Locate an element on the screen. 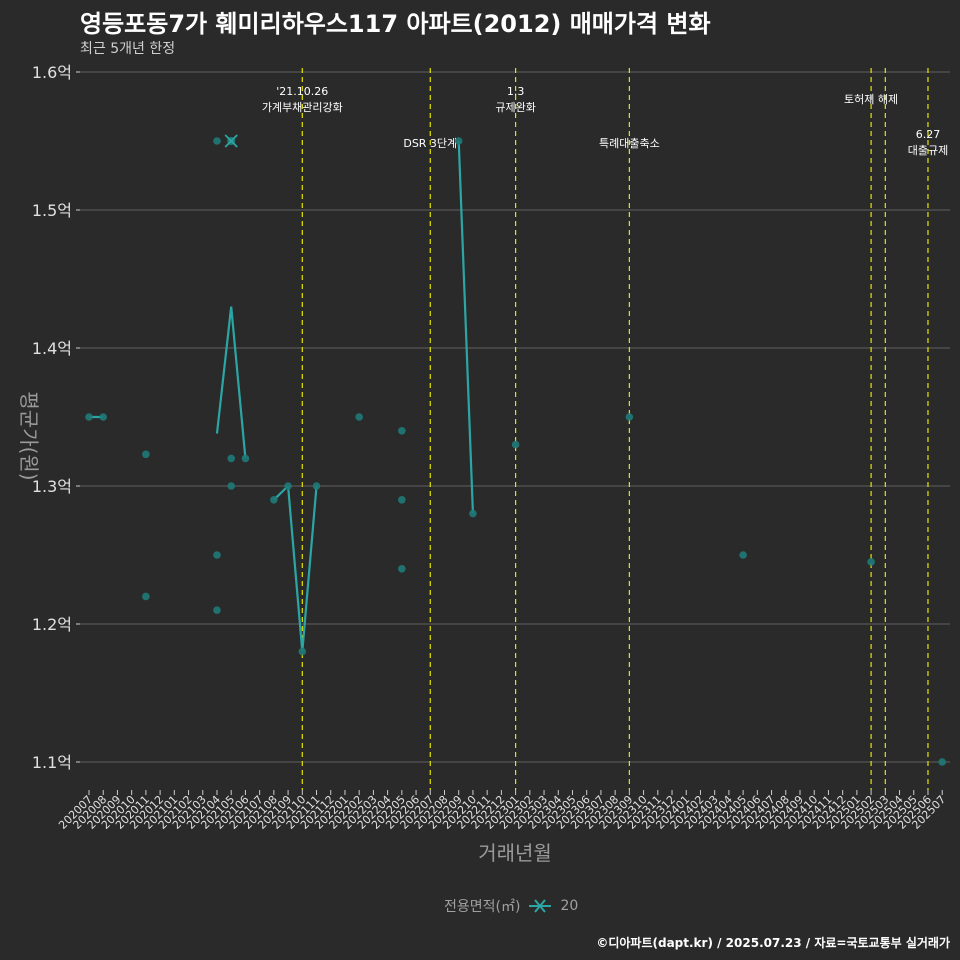 This screenshot has width=960, height=960. event-label: 대출규제 is located at coordinates (928, 150).